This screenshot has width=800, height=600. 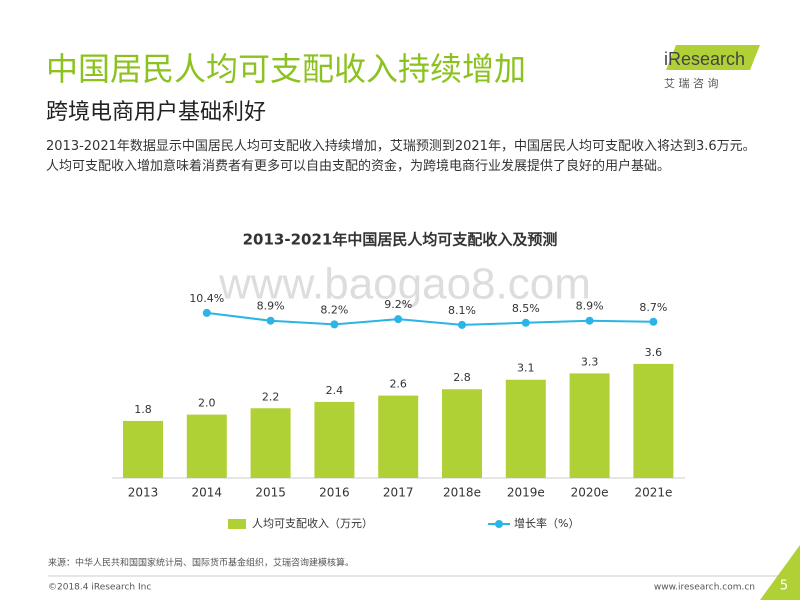 I want to click on page-title: 中国居民人均可支配收入持续增加, so click(x=286, y=69).